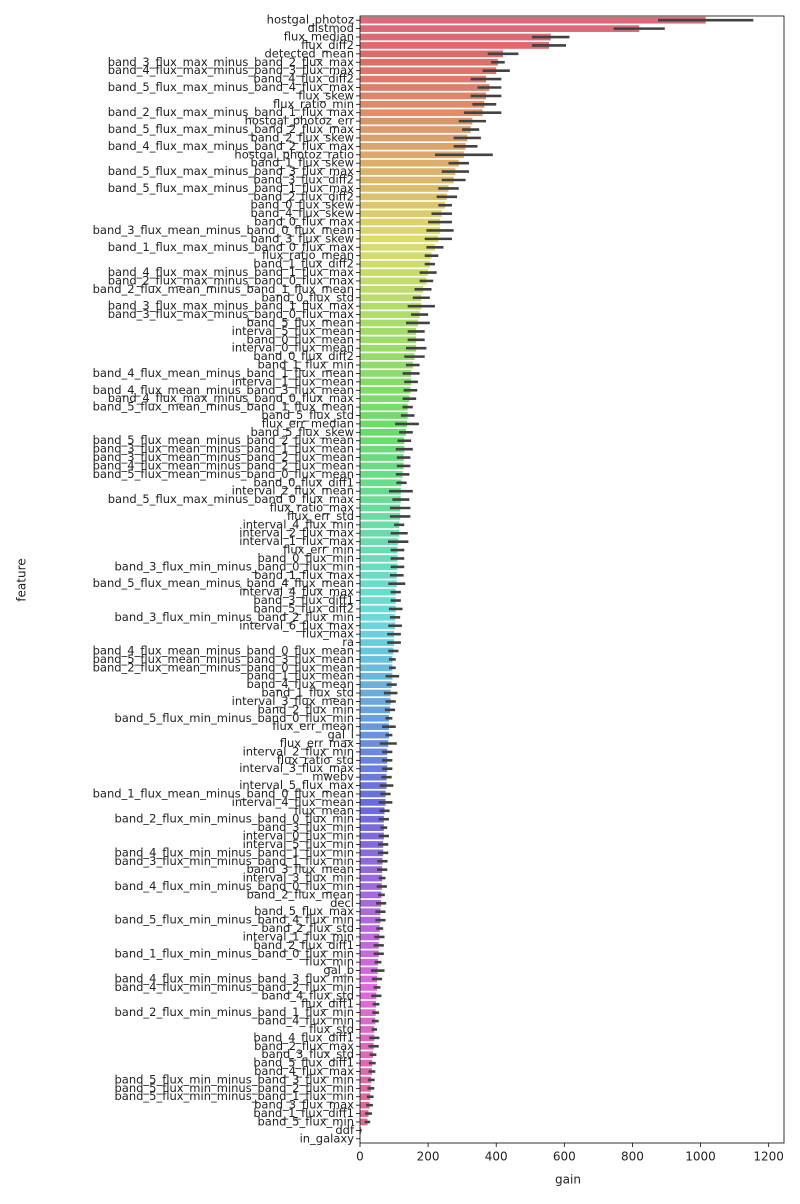 The width and height of the screenshot is (800, 1204). What do you see at coordinates (320, 516) in the screenshot?
I see `y-tick-label: flux_err_std` at bounding box center [320, 516].